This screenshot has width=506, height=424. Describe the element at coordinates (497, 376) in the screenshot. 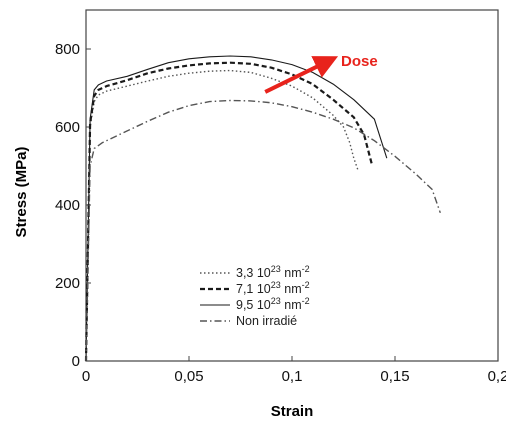

I see `x-tick-label: 0,2` at that location.